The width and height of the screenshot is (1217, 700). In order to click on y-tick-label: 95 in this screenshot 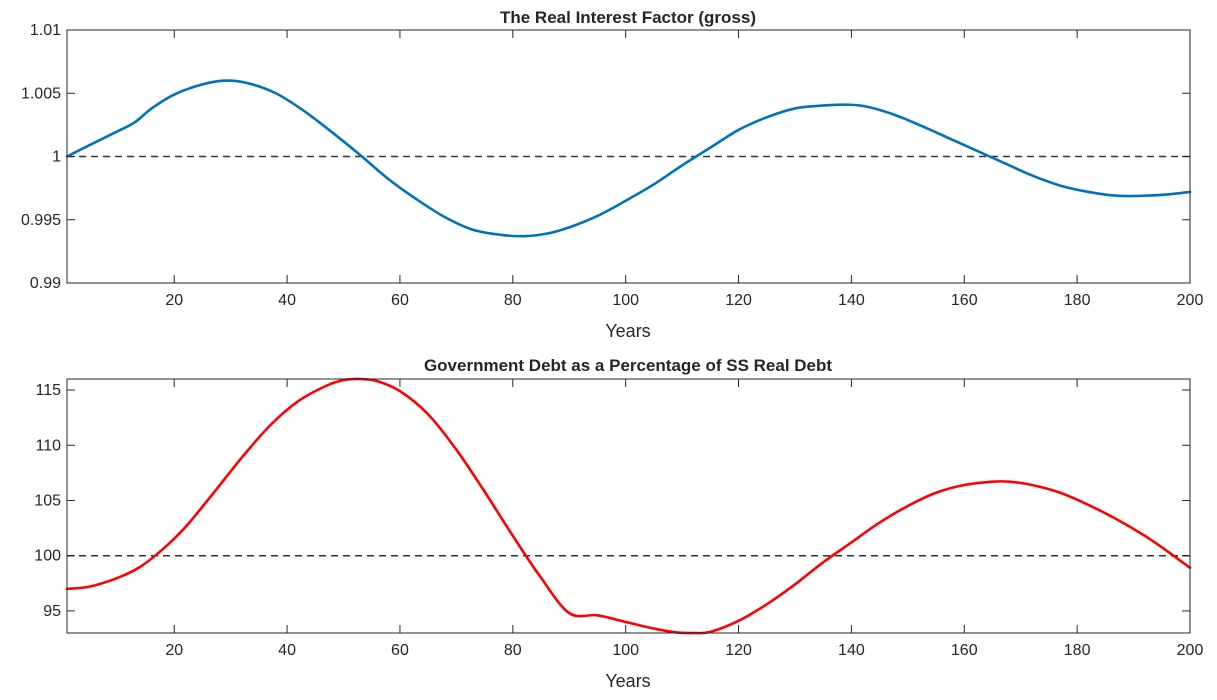, I will do `click(52, 611)`.